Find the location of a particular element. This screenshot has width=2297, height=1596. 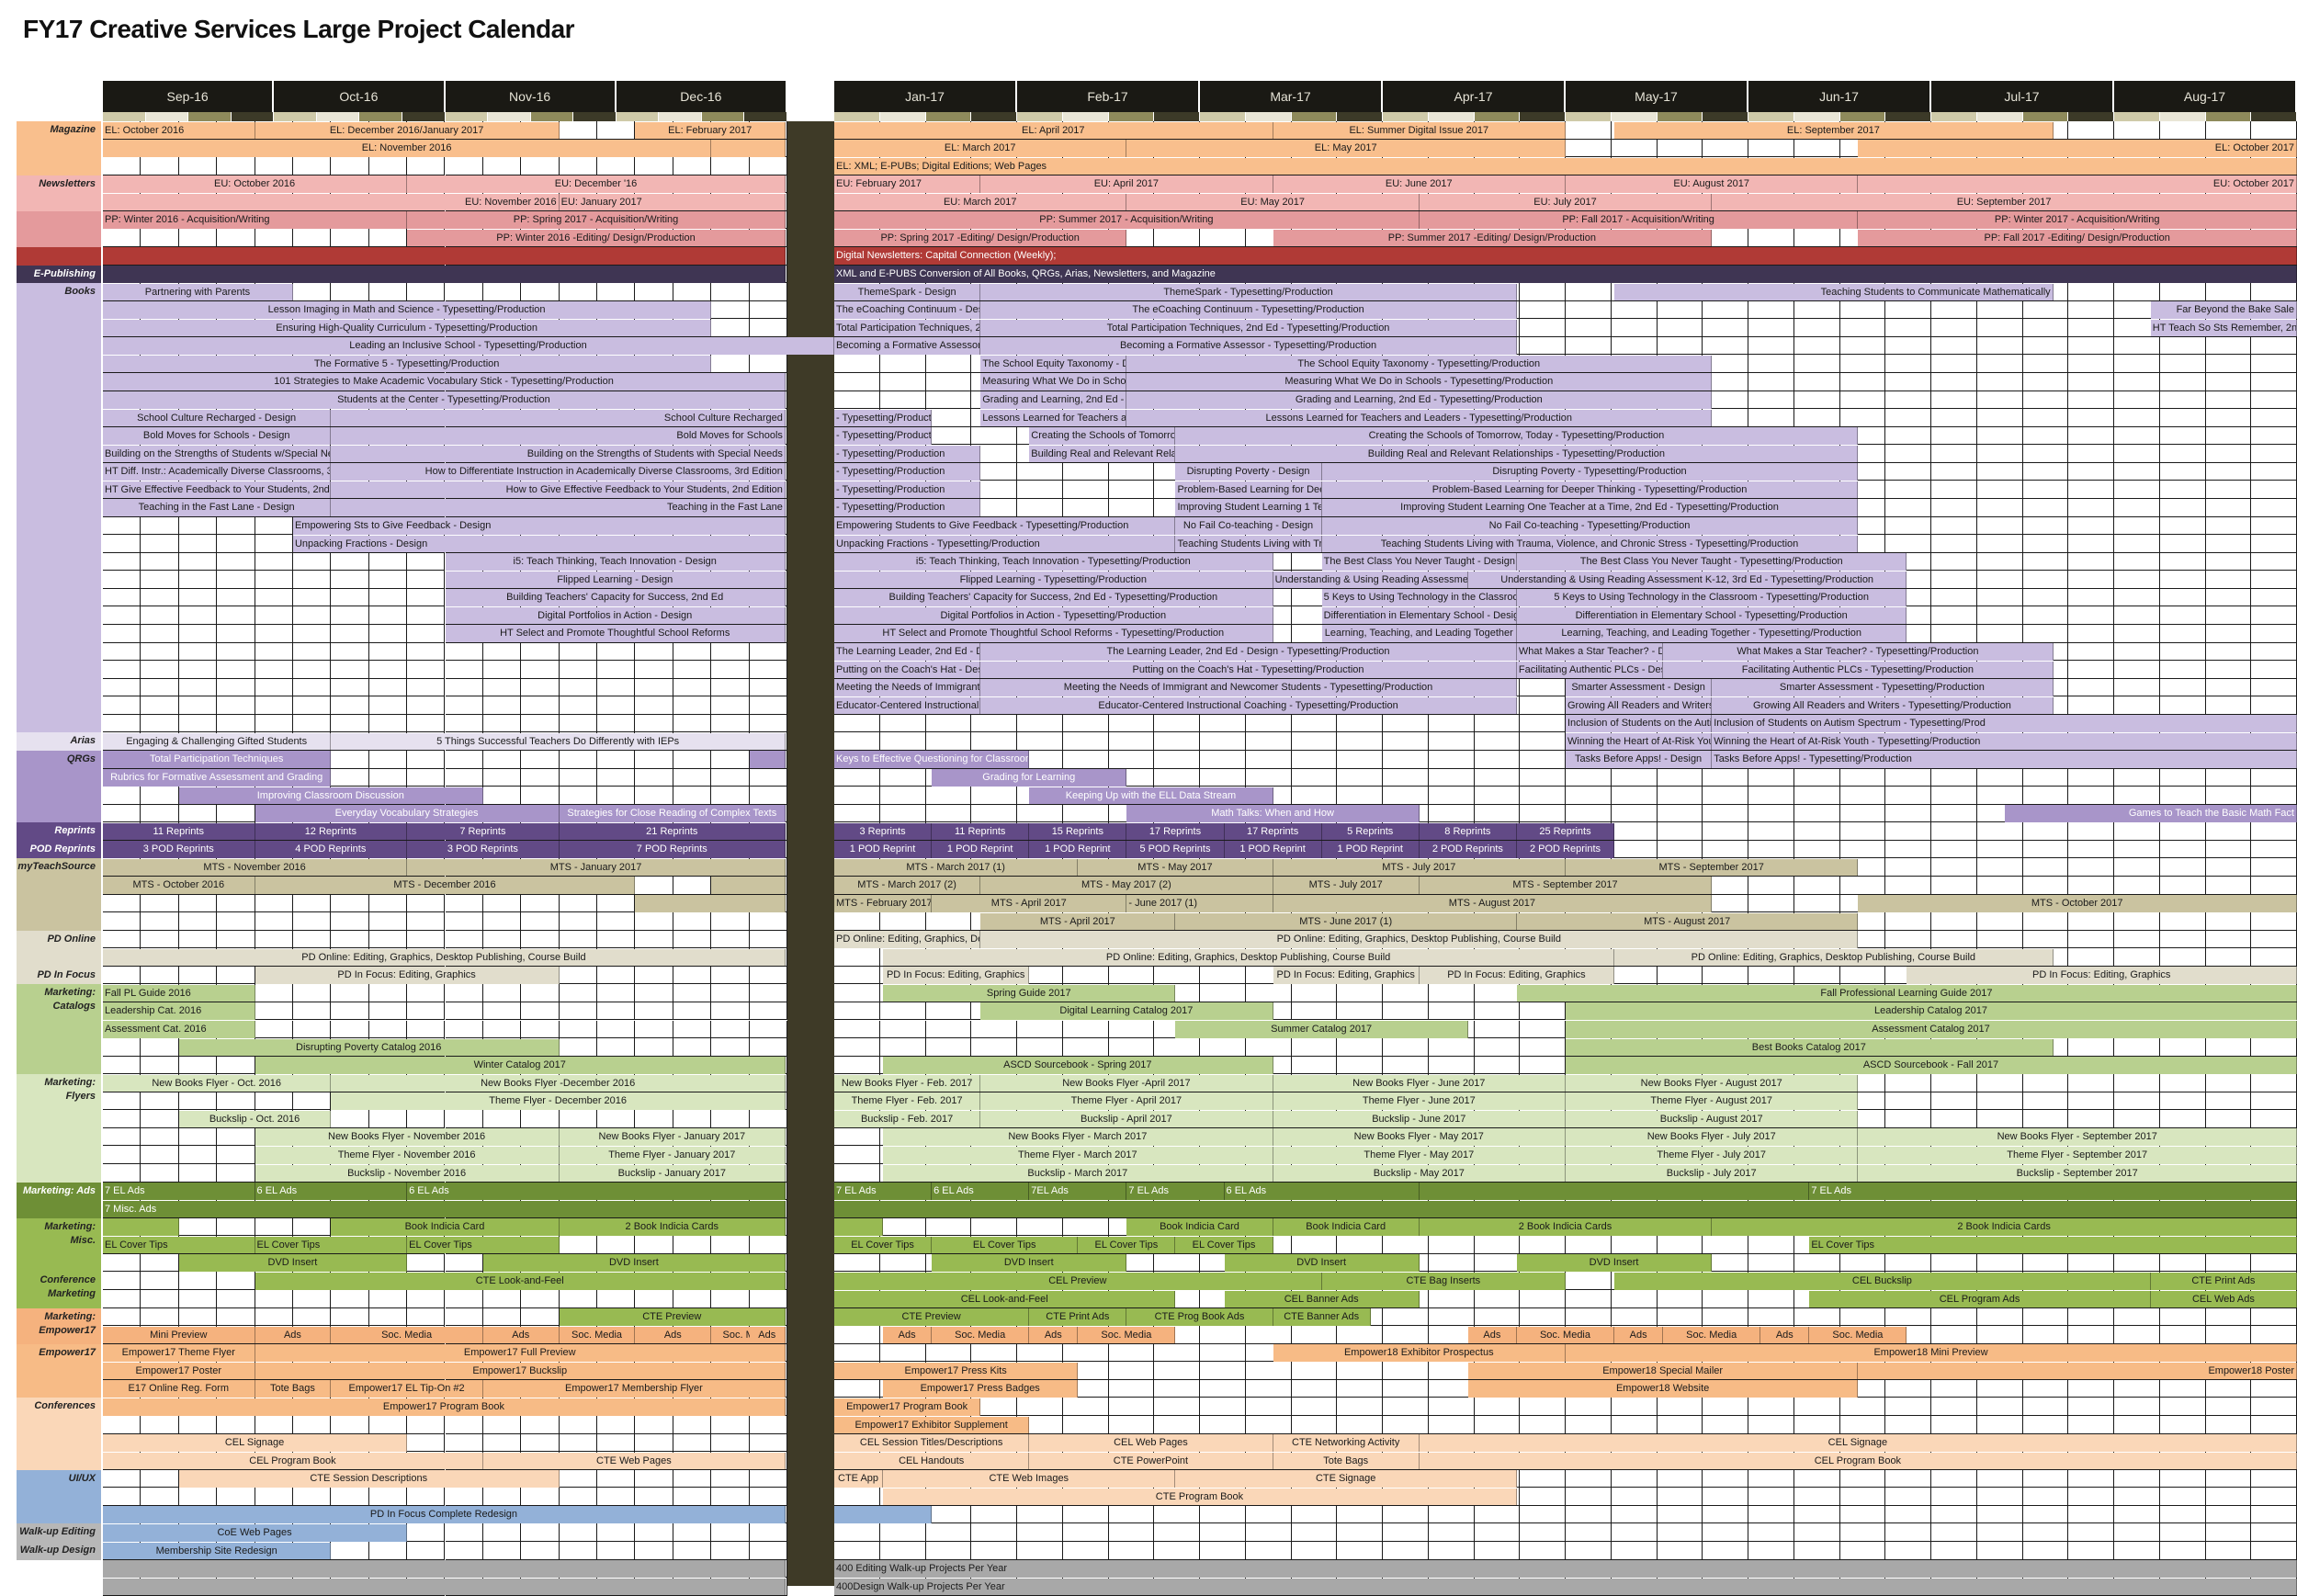

project-bar: EL Cover Tips is located at coordinates (1224, 1245).